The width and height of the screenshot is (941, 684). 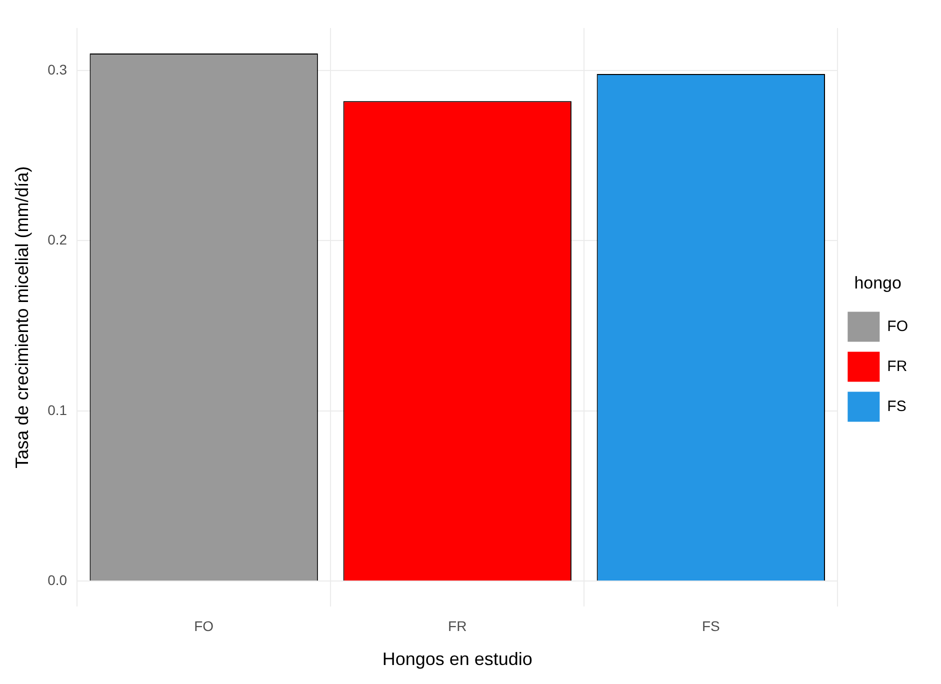 What do you see at coordinates (204, 626) in the screenshot?
I see `x-tick-label: FO` at bounding box center [204, 626].